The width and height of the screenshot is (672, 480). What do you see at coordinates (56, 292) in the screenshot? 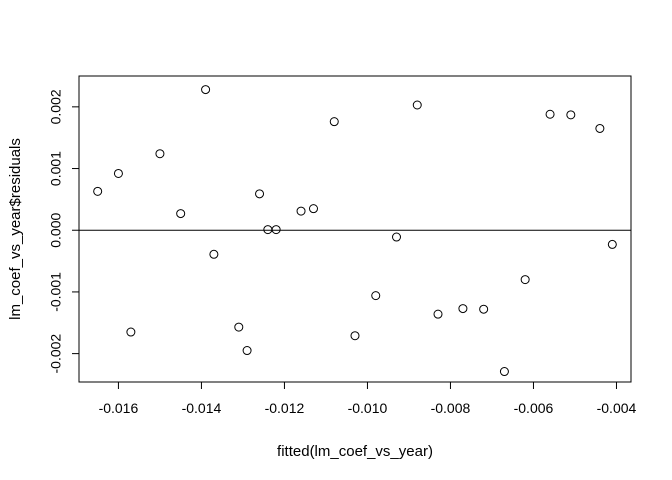
I see `y-tick-label: -0.001` at bounding box center [56, 292].